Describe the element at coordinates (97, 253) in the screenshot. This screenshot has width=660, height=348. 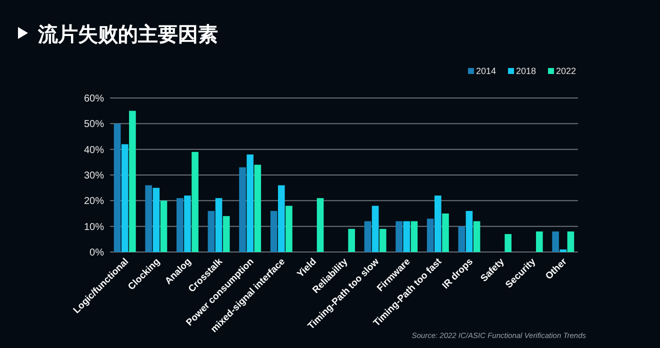
I see `y-tick-label: 0%` at that location.